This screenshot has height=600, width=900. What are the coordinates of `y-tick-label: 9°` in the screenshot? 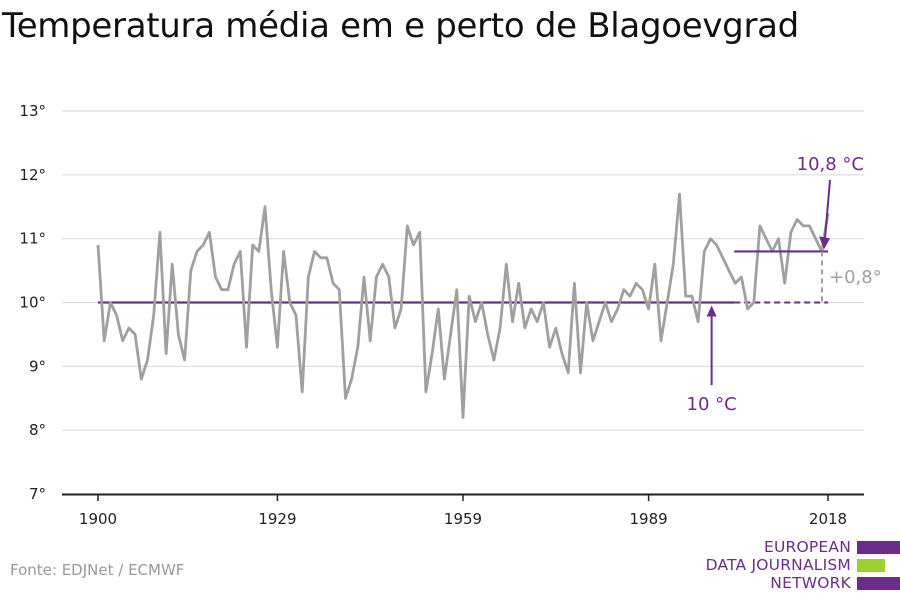 It's located at (37, 366).